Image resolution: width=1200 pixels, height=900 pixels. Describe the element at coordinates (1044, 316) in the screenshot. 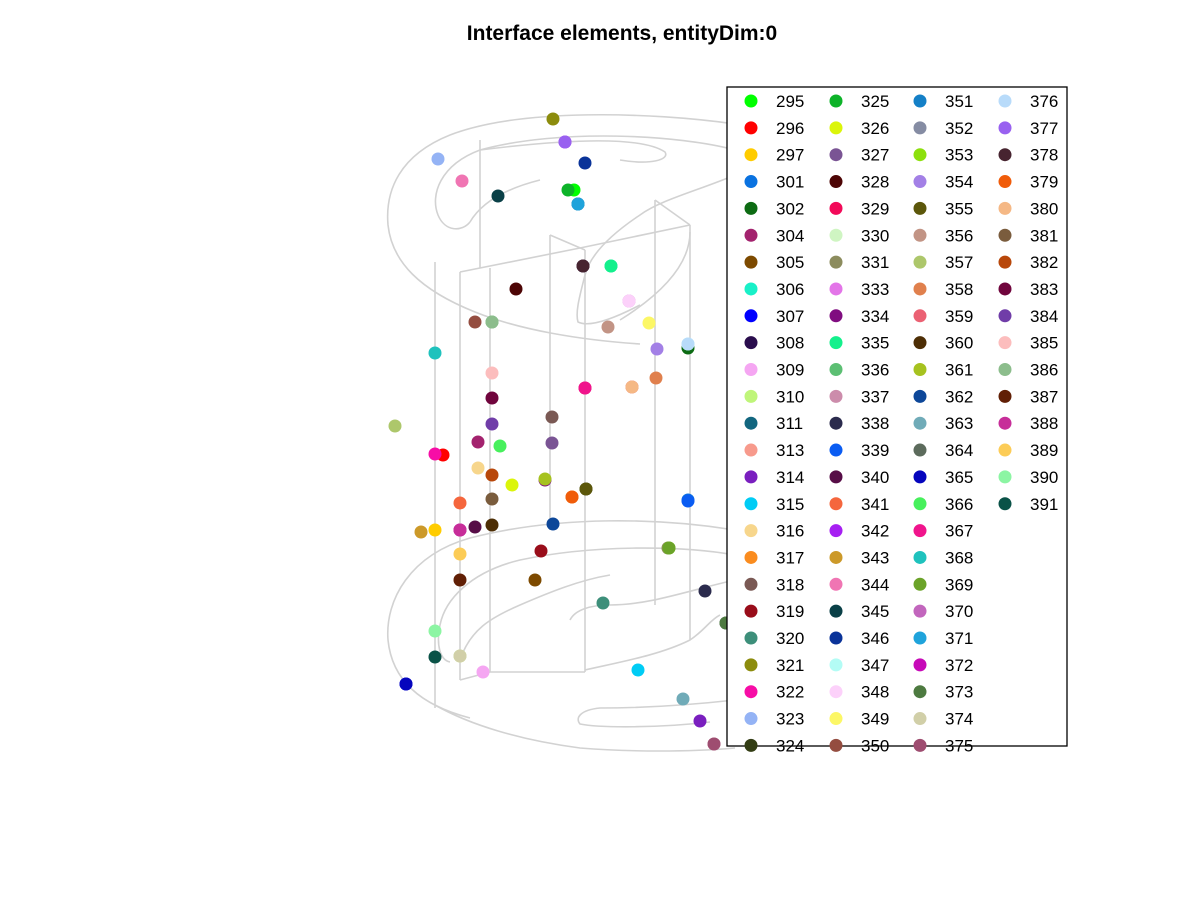

I see `legend-label-384: 384` at that location.